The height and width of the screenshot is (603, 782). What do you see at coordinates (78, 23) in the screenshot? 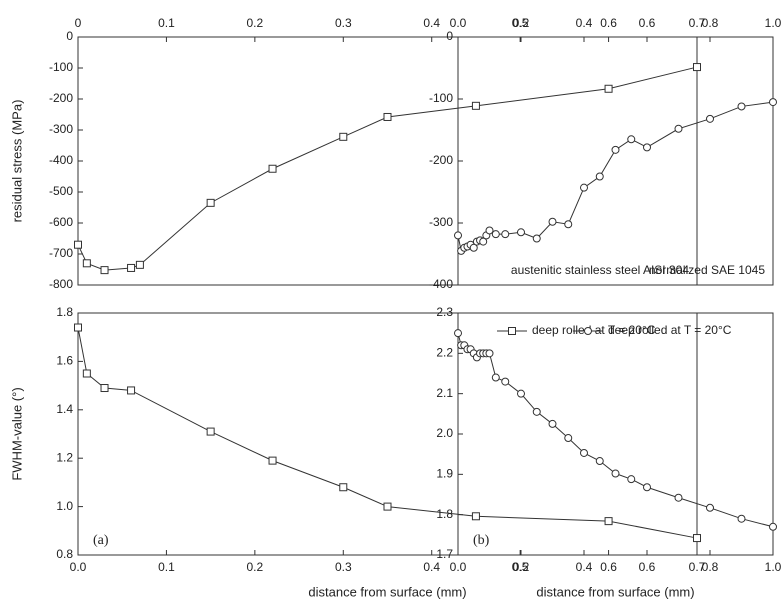
I see `x-tick-label: 0` at bounding box center [78, 23].